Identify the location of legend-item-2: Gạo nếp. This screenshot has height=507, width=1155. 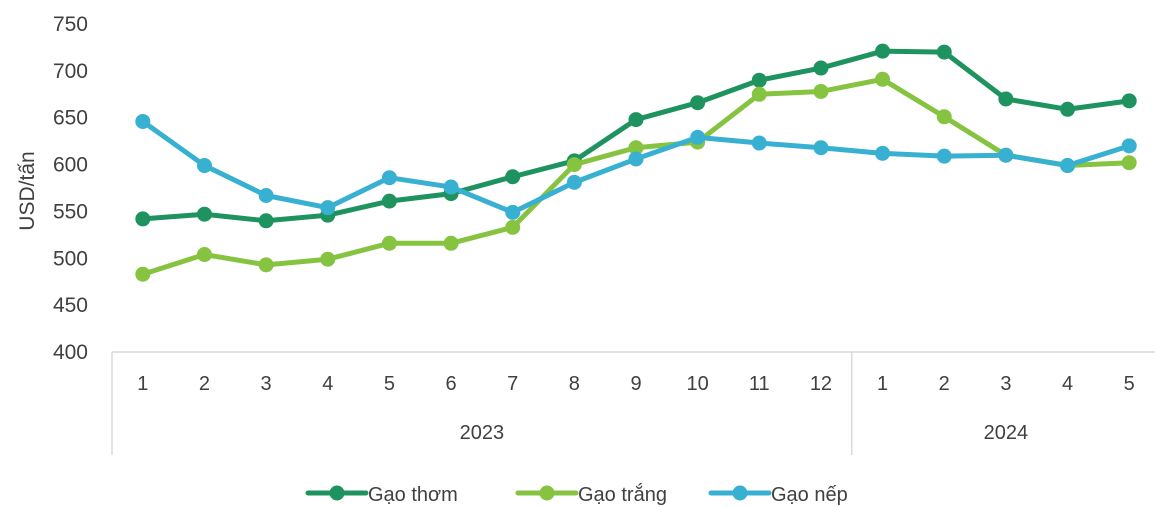
(778, 495).